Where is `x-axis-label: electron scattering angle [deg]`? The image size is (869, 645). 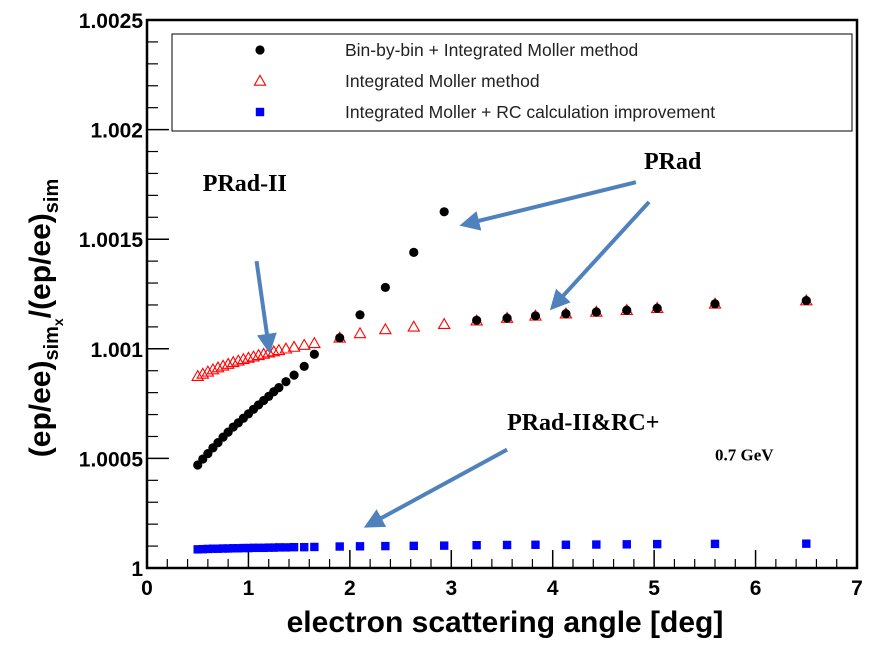
x-axis-label: electron scattering angle [deg] is located at coordinates (505, 622).